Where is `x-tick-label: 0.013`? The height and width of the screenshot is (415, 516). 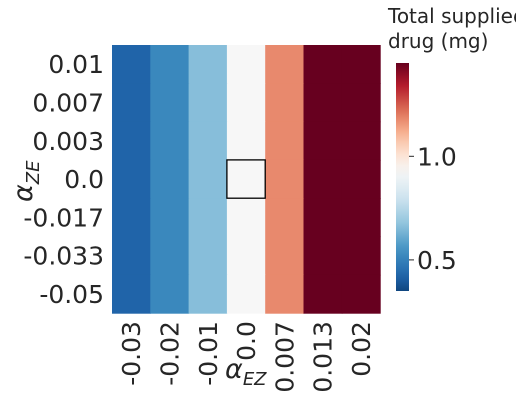
x-tick-label: 0.013 is located at coordinates (323, 357).